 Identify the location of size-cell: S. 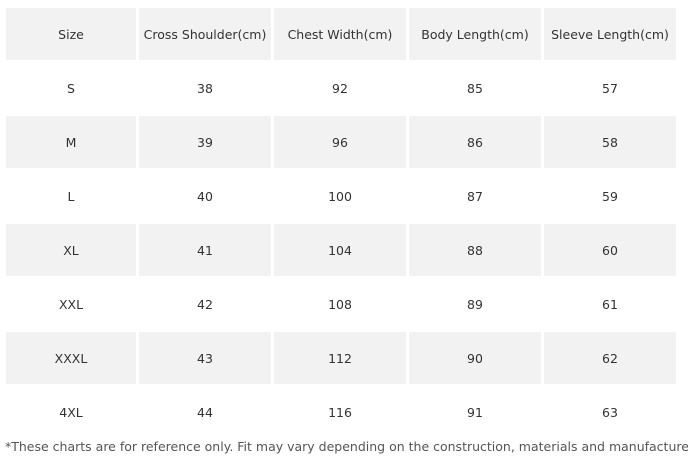
(71, 88).